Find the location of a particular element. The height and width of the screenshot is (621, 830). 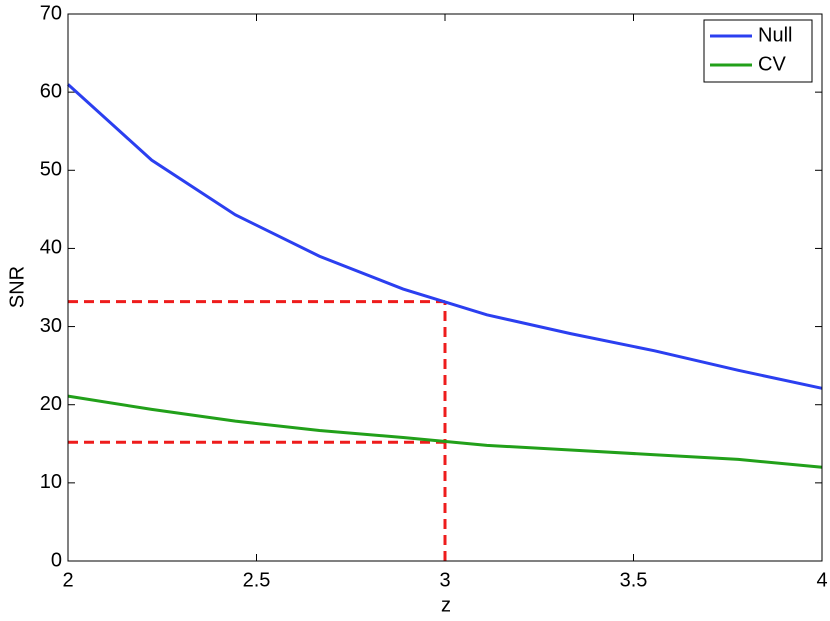

x-tick-label: 3 is located at coordinates (444, 580).